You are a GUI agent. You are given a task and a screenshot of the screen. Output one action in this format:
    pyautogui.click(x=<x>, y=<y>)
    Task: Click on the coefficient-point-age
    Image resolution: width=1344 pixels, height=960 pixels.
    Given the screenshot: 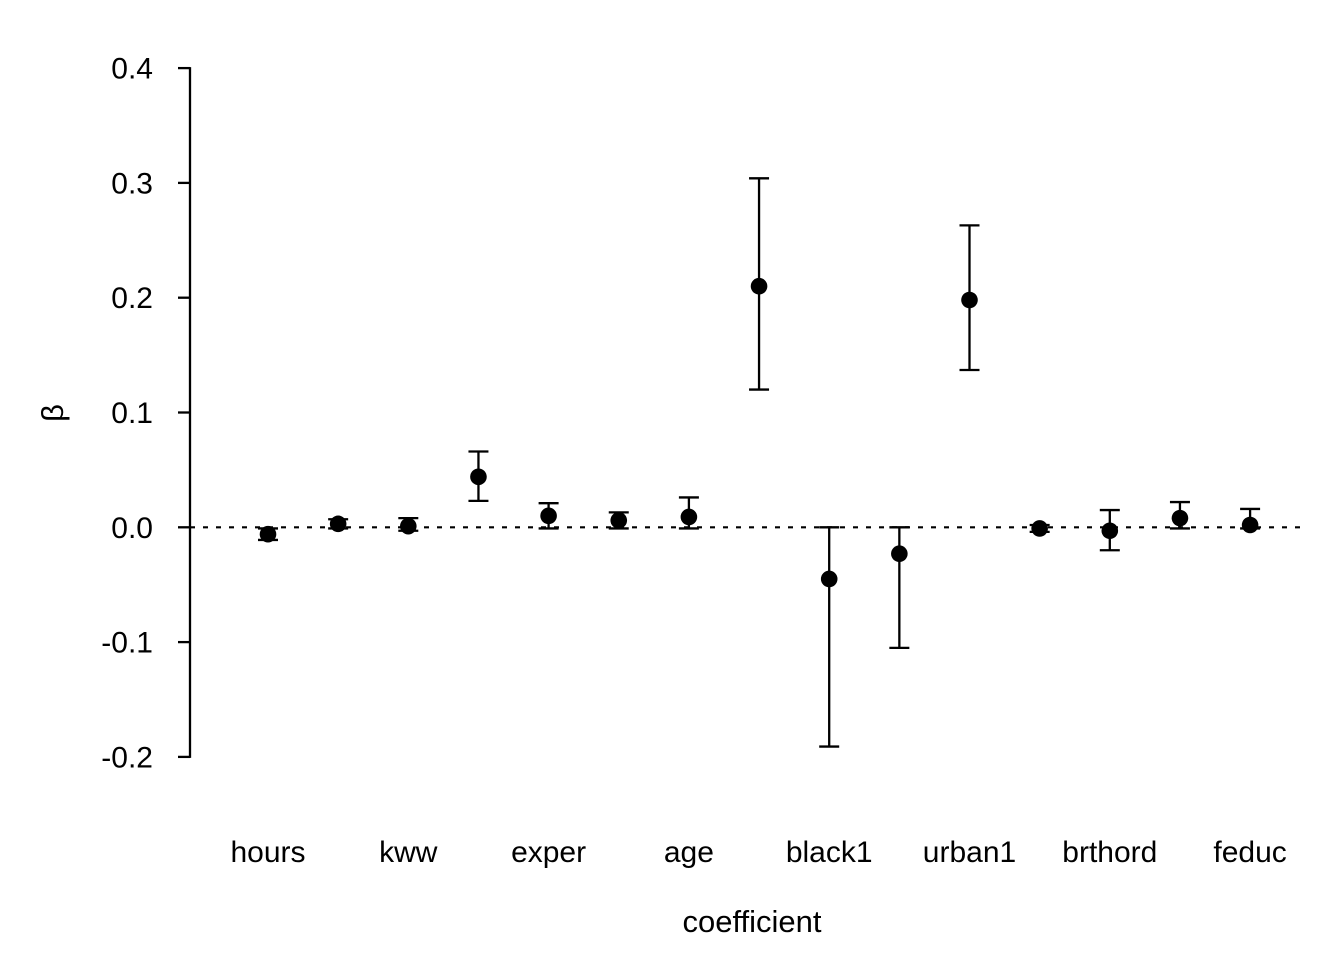 What is the action you would take?
    pyautogui.click(x=688, y=513)
    